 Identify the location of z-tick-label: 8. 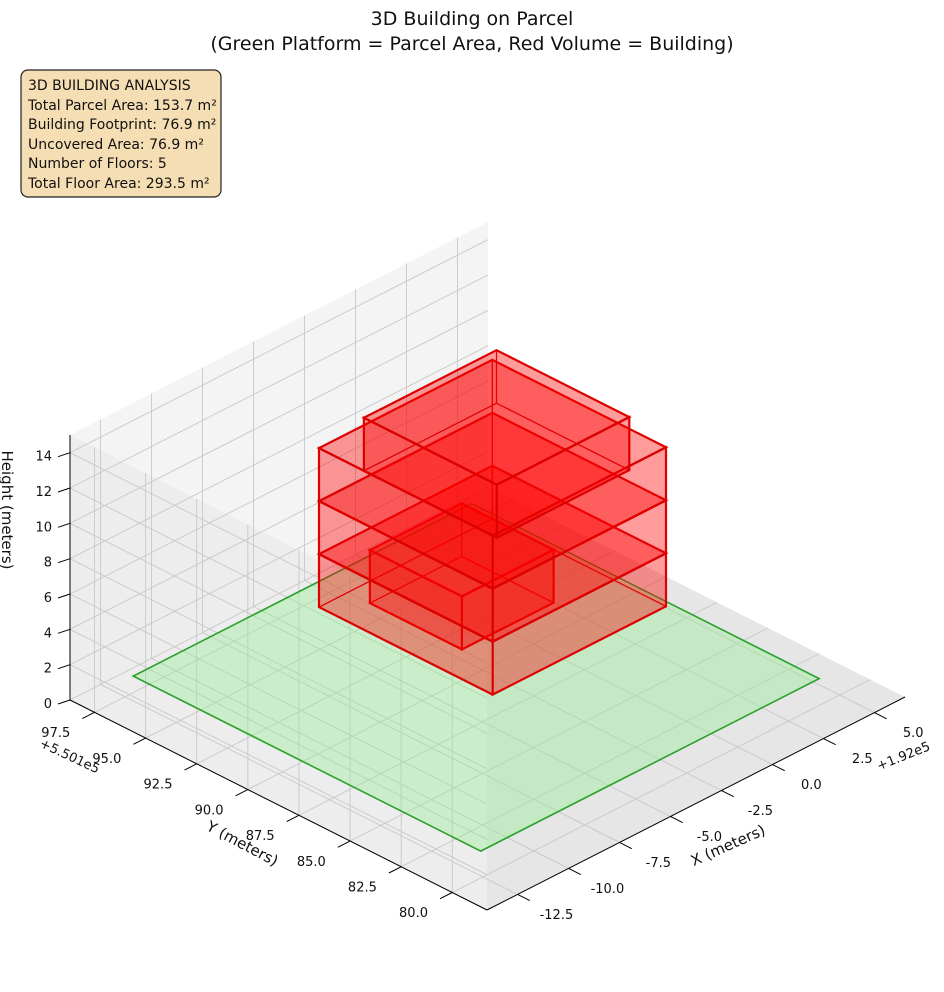
(48, 563).